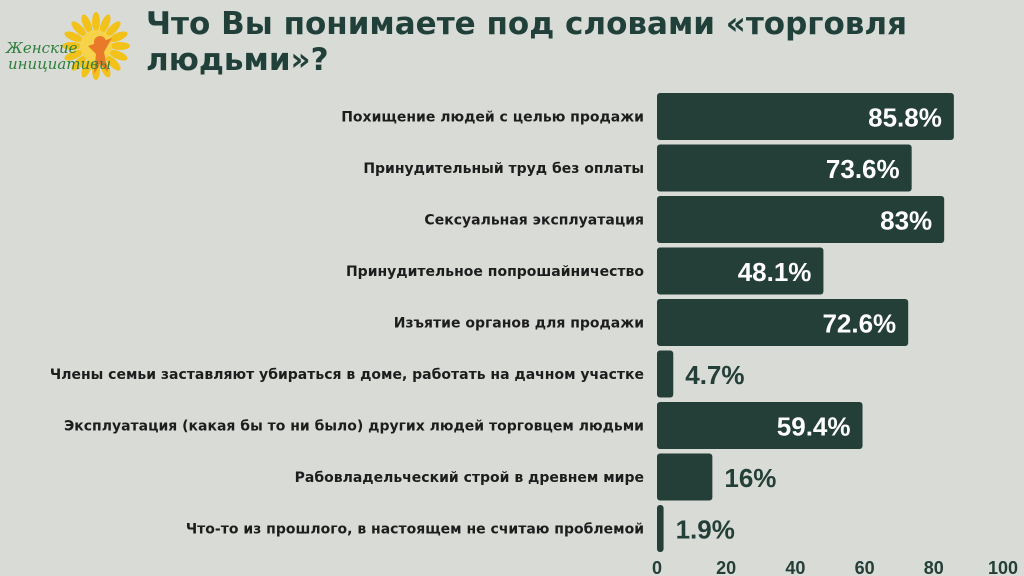  Describe the element at coordinates (495, 272) in the screenshot. I see `category-label: Принудительное попрошайничество` at that location.